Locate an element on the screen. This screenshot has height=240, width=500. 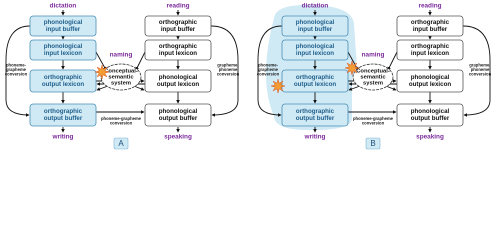
panel-label: B is located at coordinates (372, 143).